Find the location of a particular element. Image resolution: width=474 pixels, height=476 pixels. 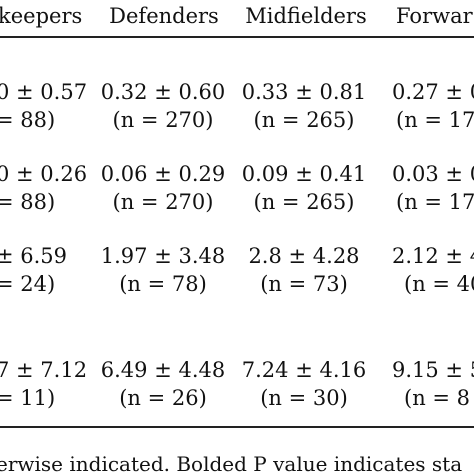

cell-forwards-value: 0.03 ± 0 is located at coordinates (433, 174).